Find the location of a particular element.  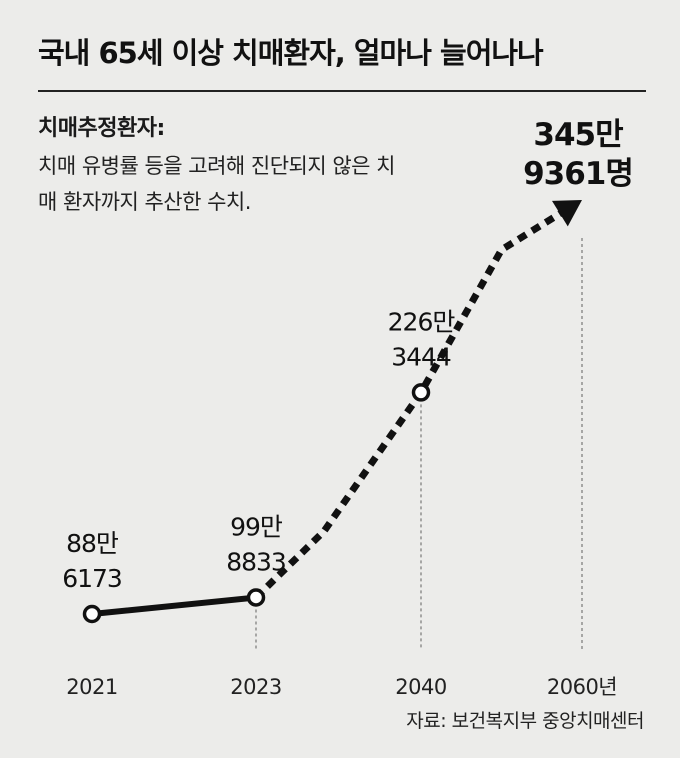

data-label: 3444 is located at coordinates (421, 356).